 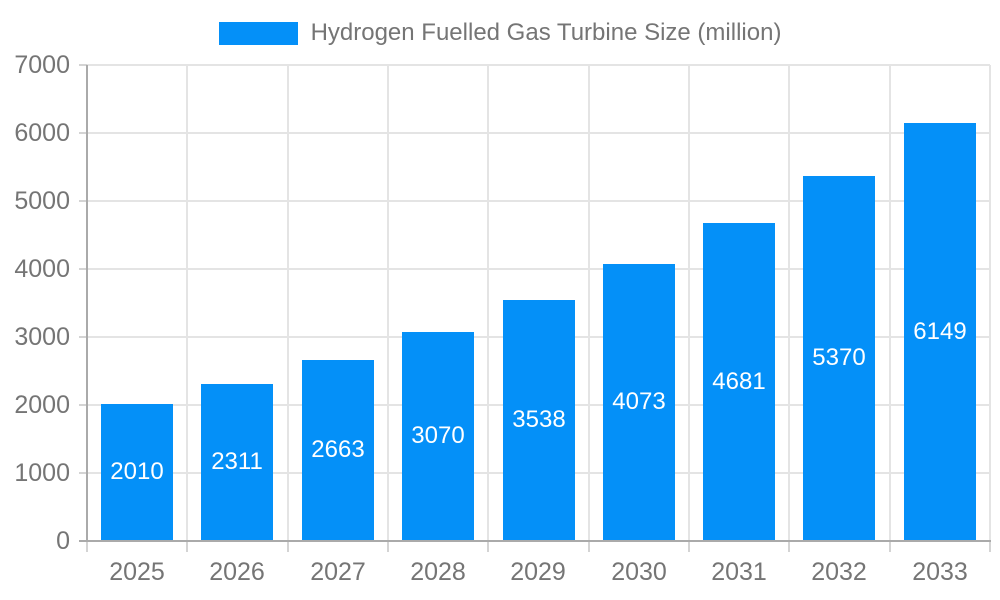 I want to click on bar-value-label: 6149, so click(x=940, y=331).